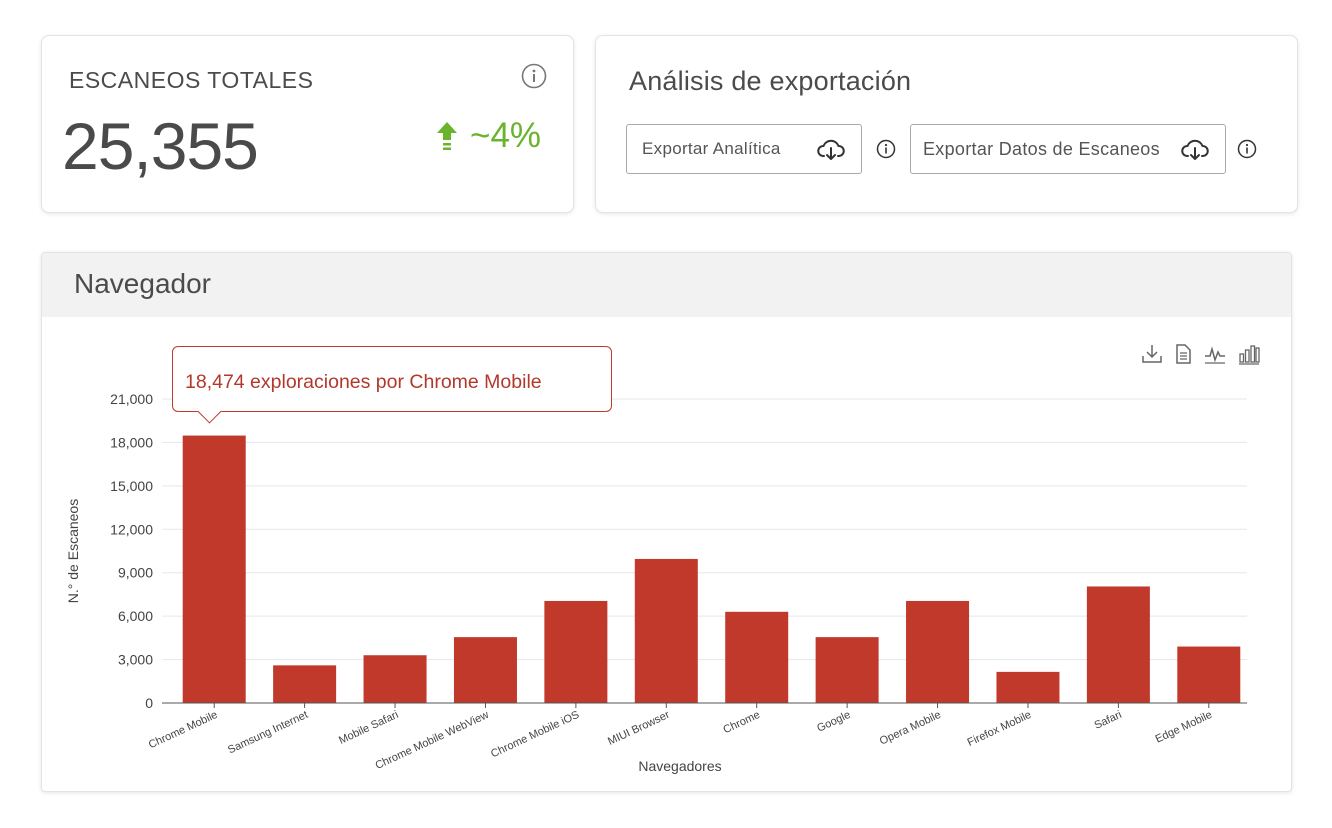  I want to click on x-axis-label: Navegadores, so click(679, 766).